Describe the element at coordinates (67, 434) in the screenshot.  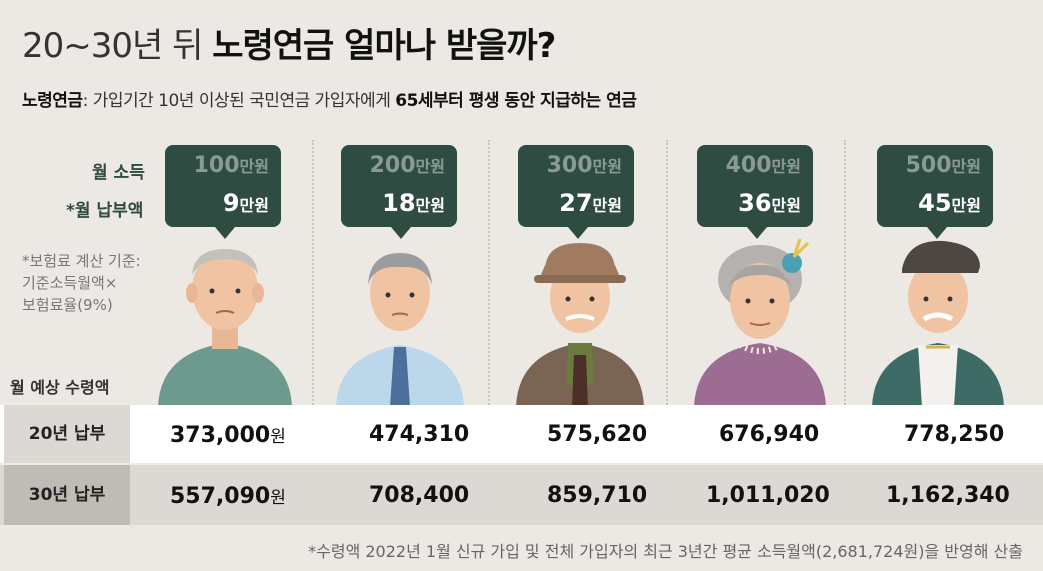
I see `row-label: 20년 납부` at that location.